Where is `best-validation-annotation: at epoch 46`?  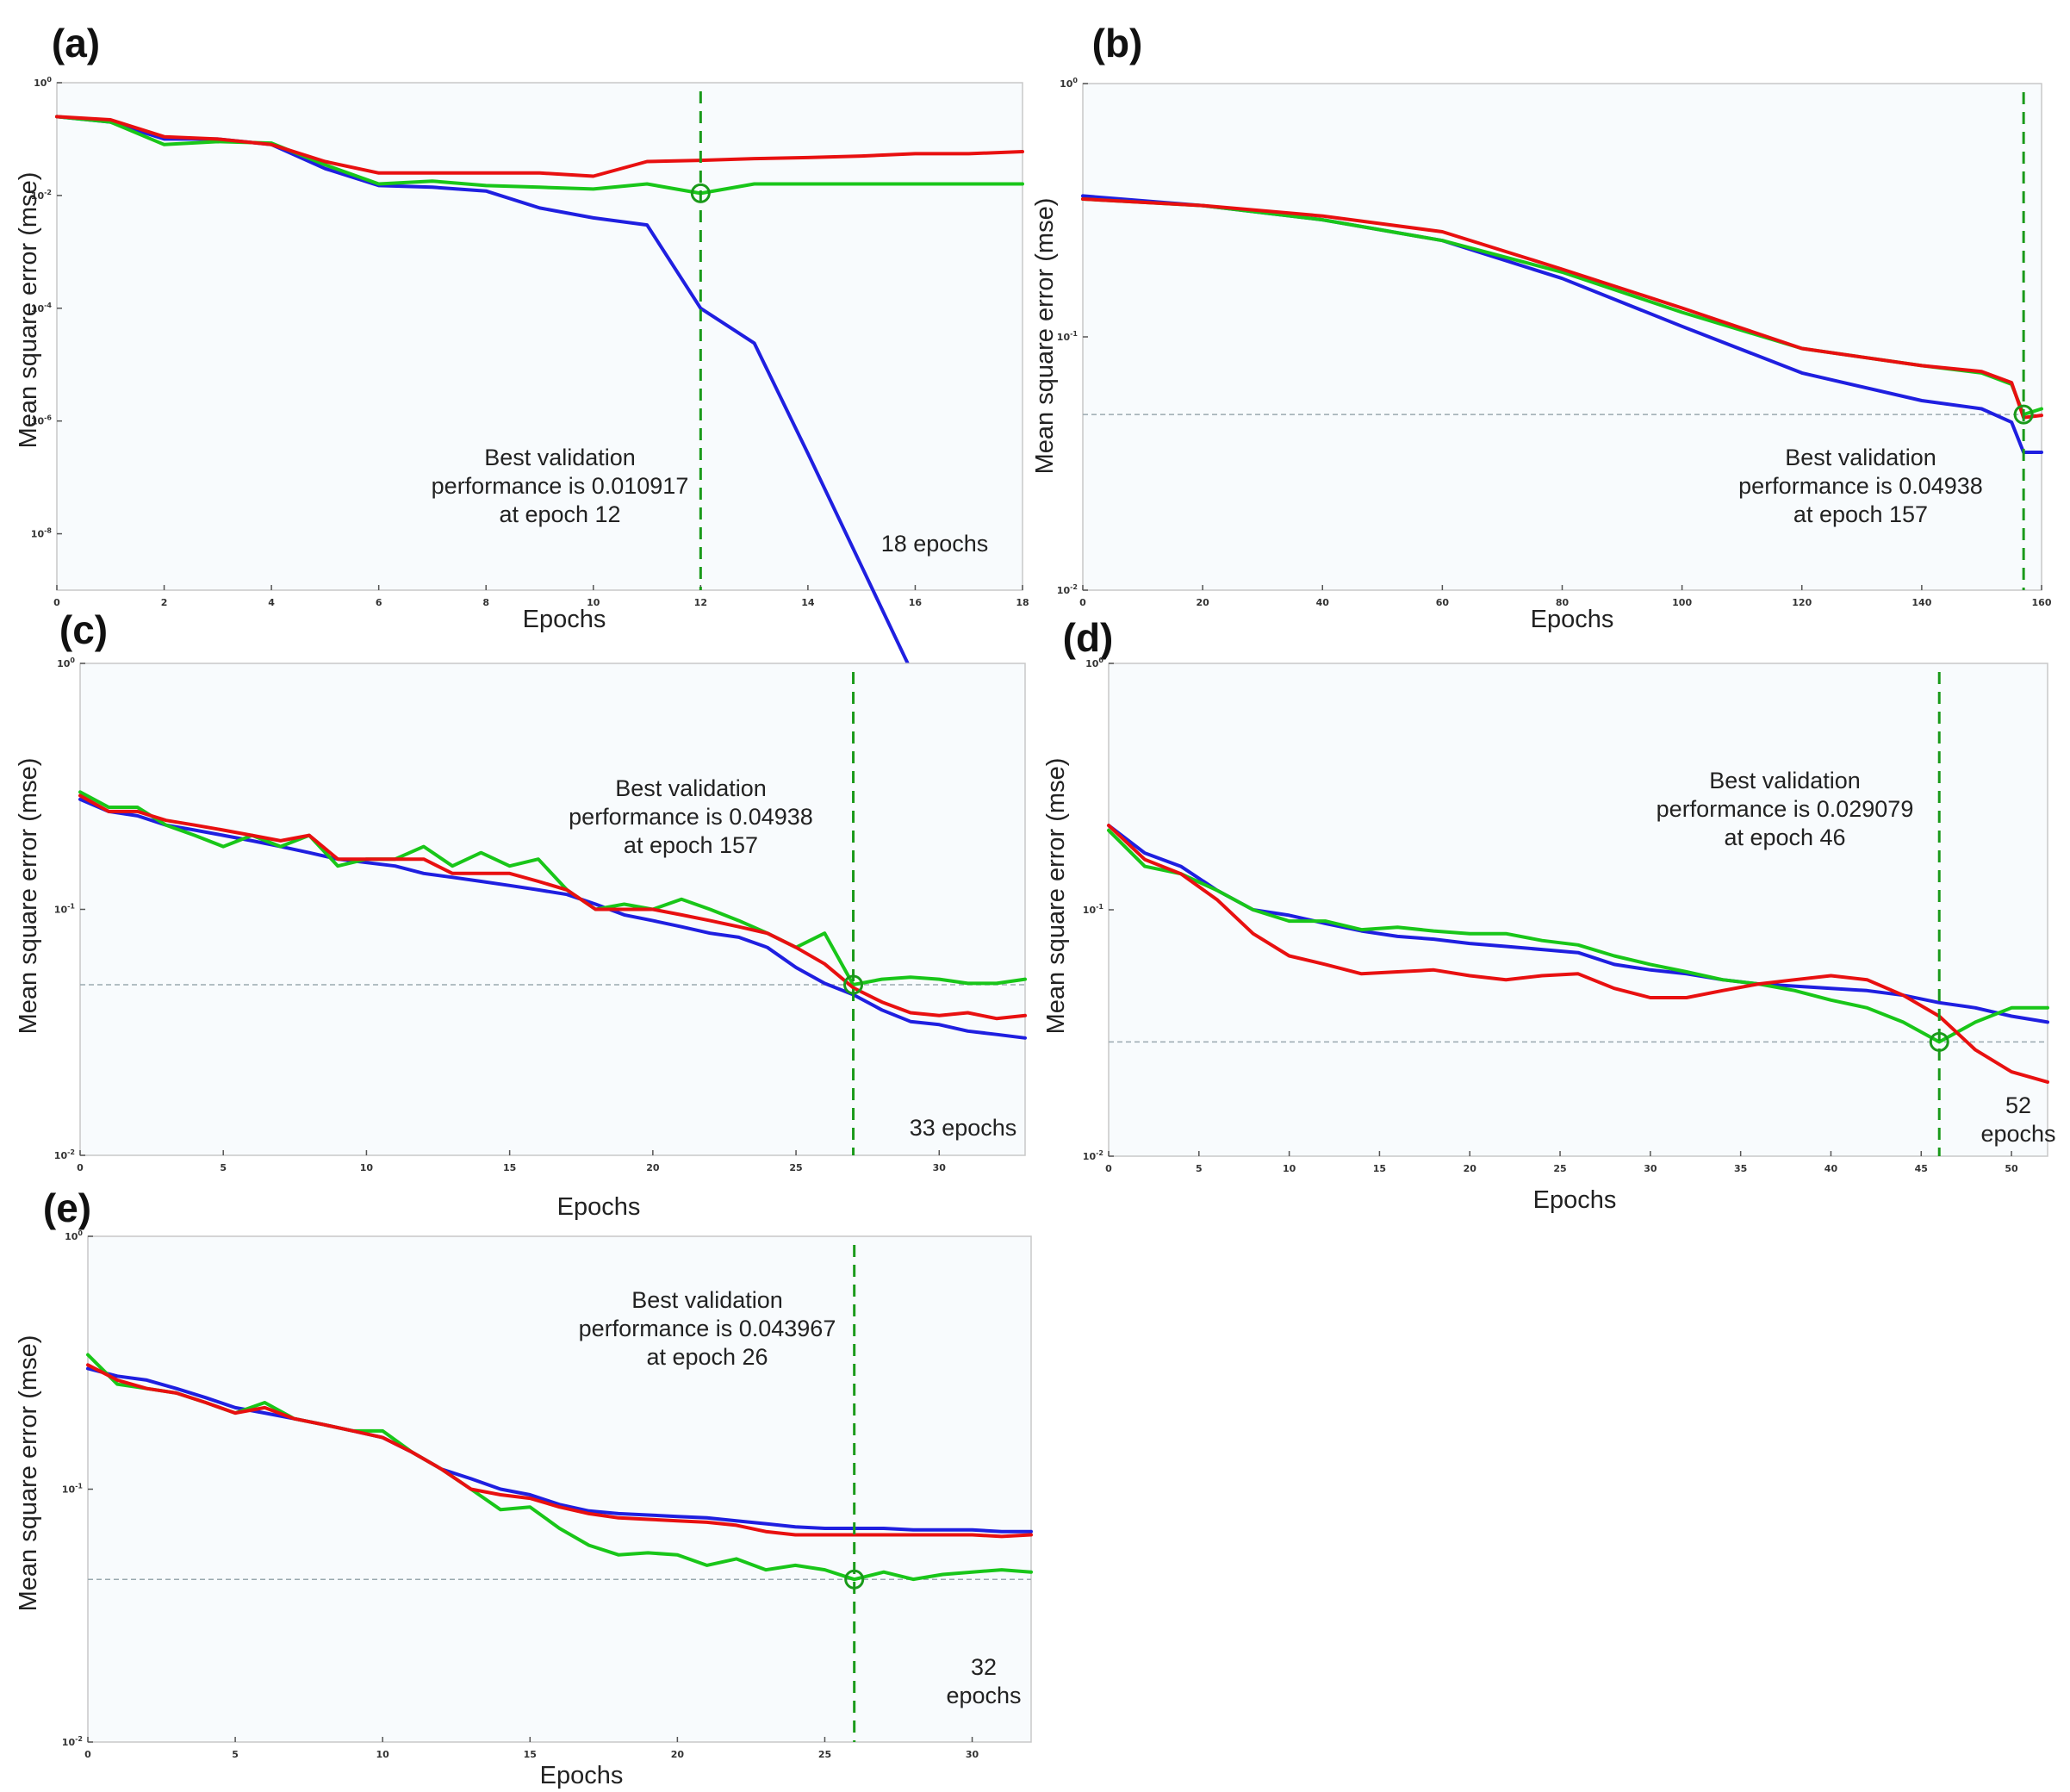
best-validation-annotation: at epoch 46 is located at coordinates (1784, 837).